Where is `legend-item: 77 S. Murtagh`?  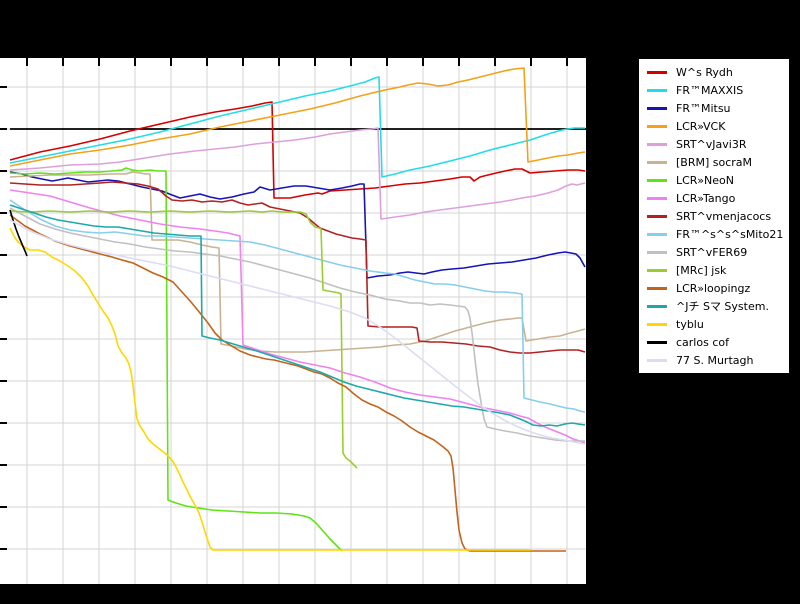 legend-item: 77 S. Murtagh is located at coordinates (714, 360).